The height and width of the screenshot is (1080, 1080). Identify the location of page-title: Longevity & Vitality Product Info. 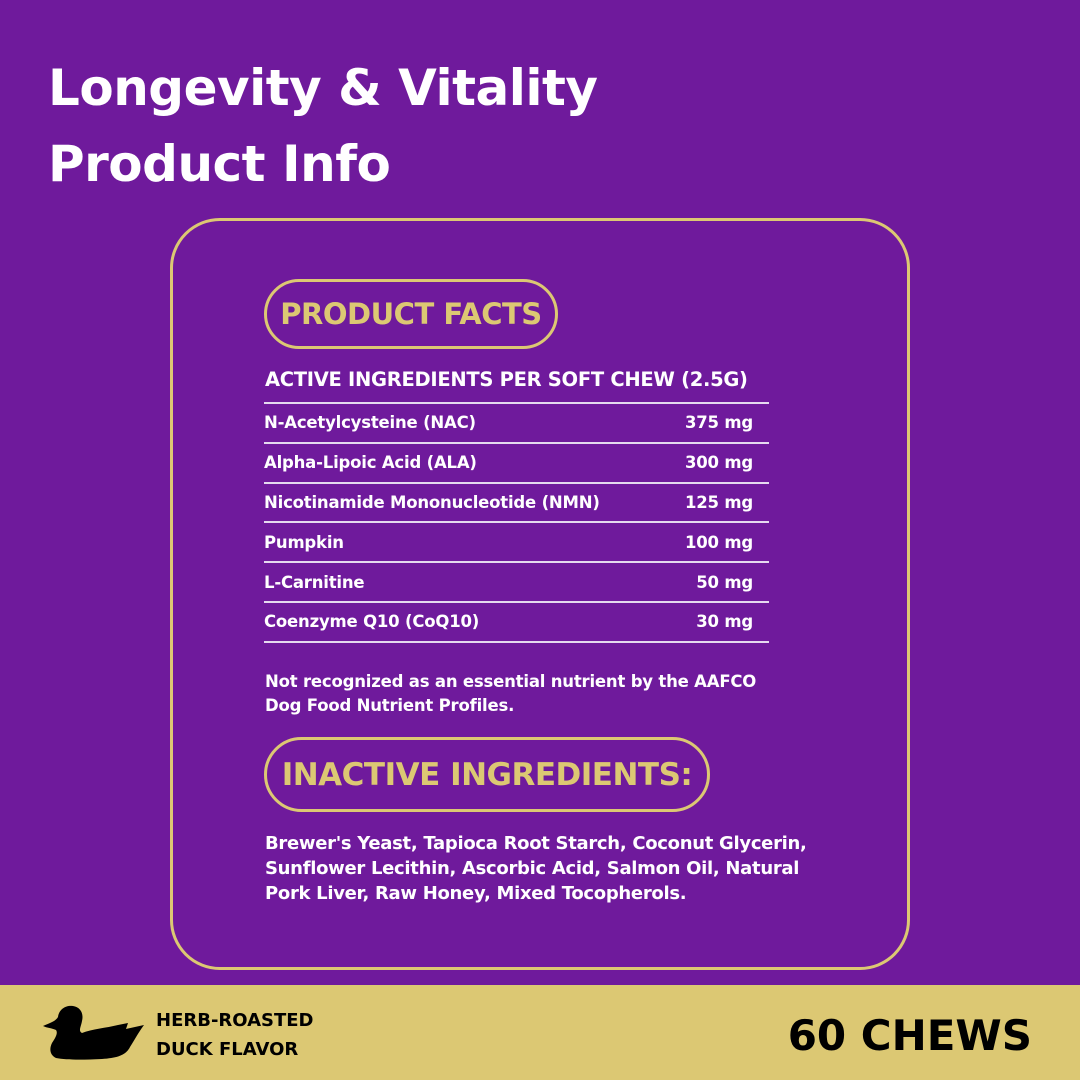
(323, 126).